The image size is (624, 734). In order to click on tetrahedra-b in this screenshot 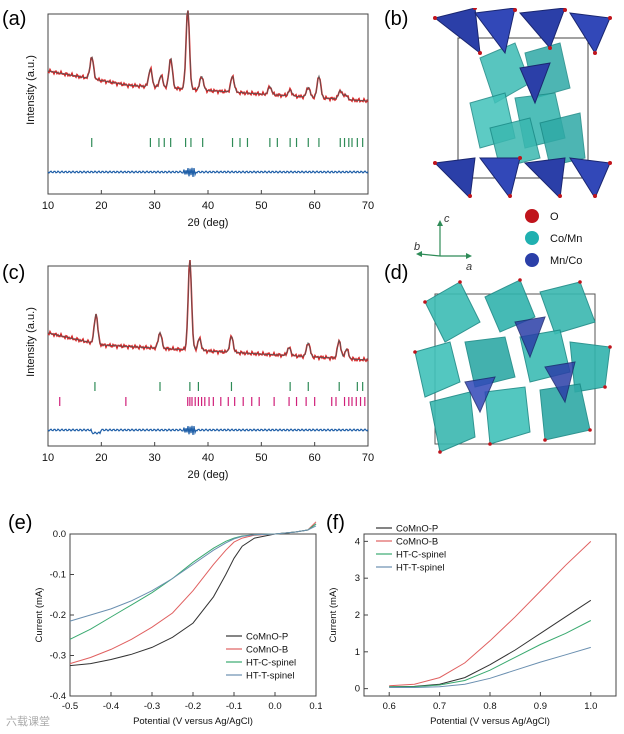, I will do `click(522, 103)`.